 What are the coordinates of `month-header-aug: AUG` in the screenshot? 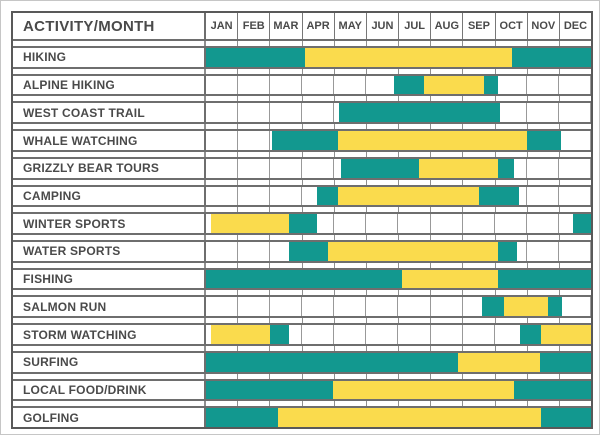 It's located at (447, 26).